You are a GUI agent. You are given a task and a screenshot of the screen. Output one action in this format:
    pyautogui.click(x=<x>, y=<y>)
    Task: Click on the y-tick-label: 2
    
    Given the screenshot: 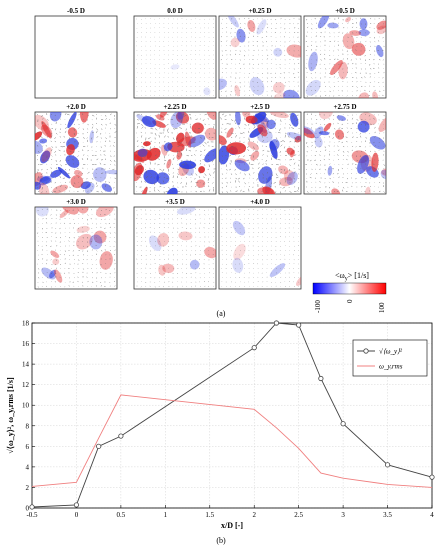 What is the action you would take?
    pyautogui.click(x=28, y=488)
    